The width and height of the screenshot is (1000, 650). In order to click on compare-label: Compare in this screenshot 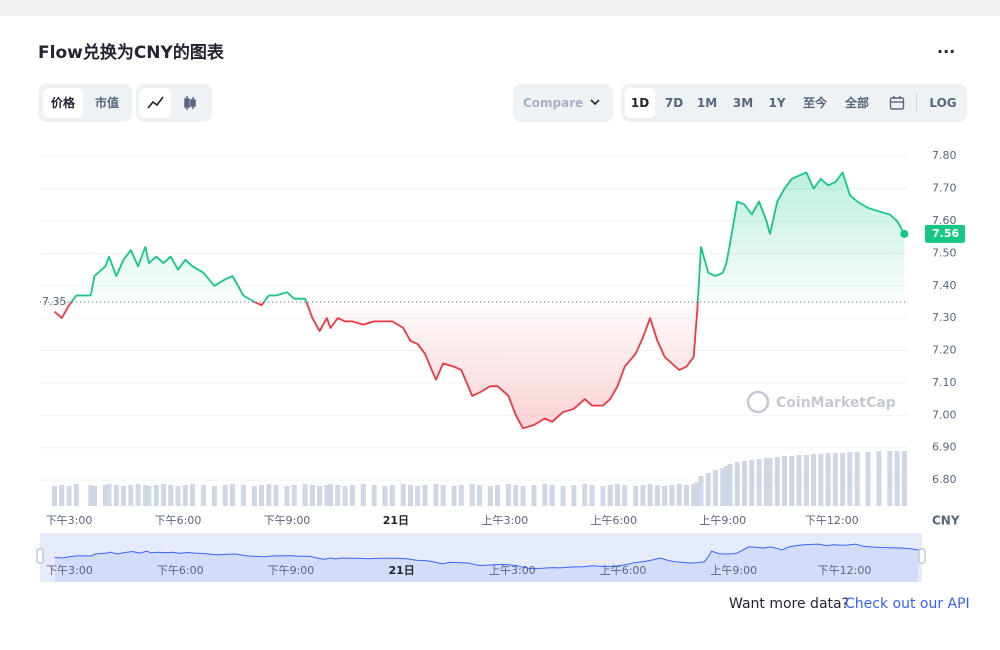, I will do `click(553, 103)`.